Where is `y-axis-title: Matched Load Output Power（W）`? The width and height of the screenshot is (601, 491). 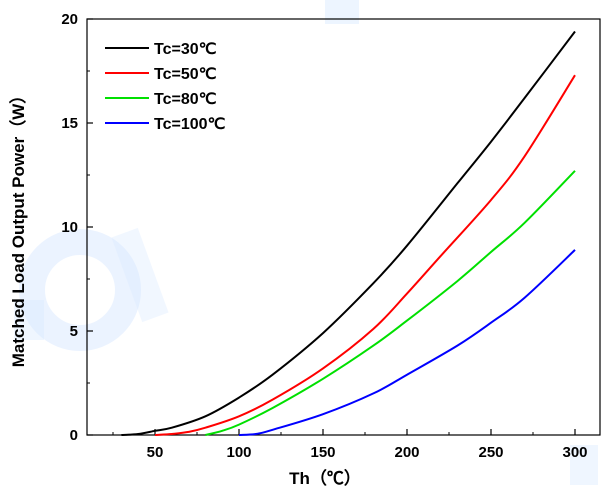 y-axis-title: Matched Load Output Power（W） is located at coordinates (18, 227).